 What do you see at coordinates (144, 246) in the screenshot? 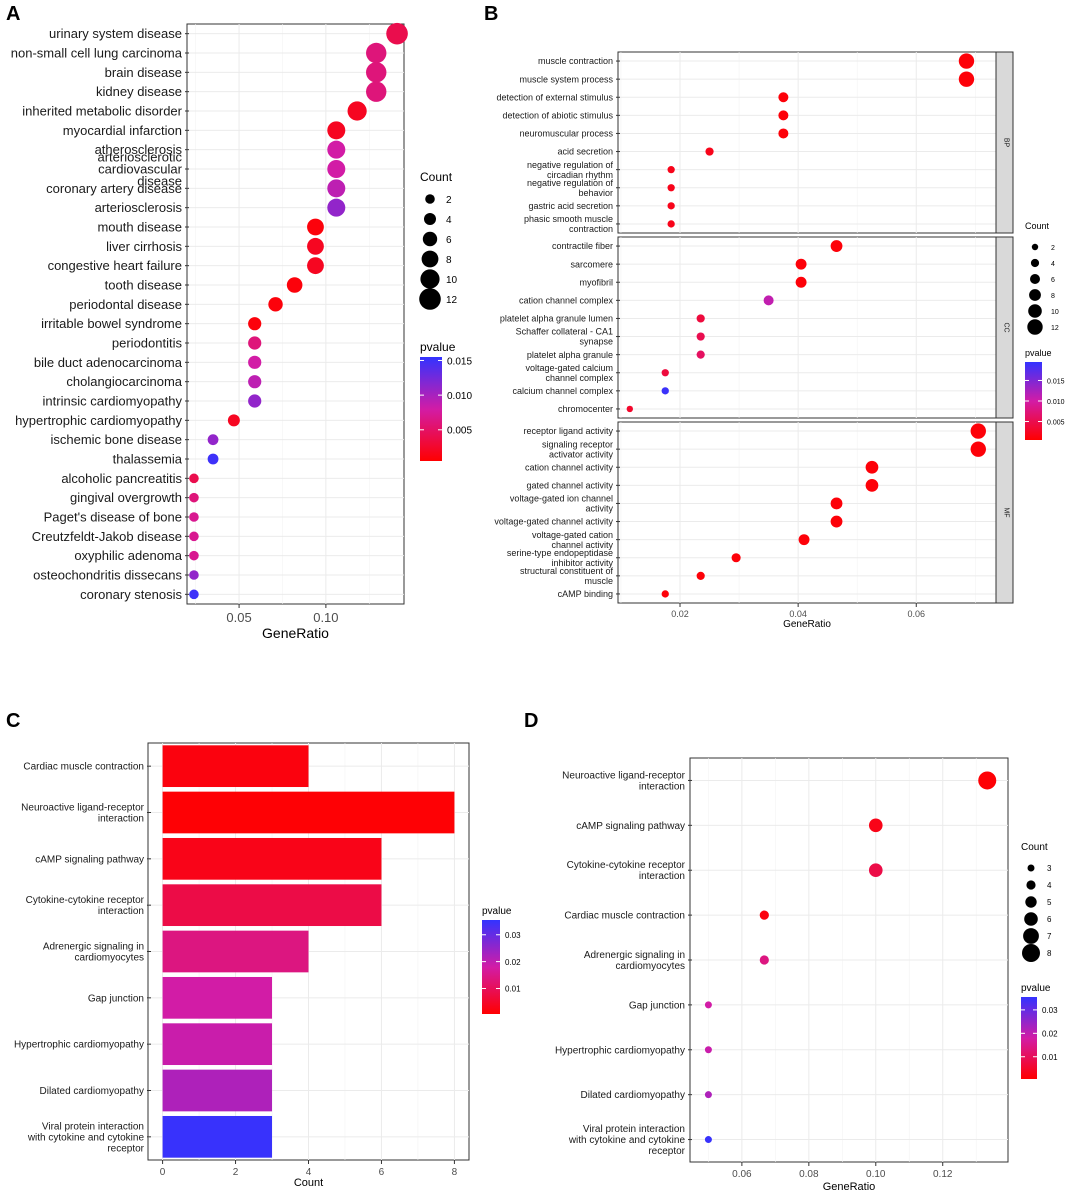
I see `y-tick-label: liver cirrhosis` at bounding box center [144, 246].